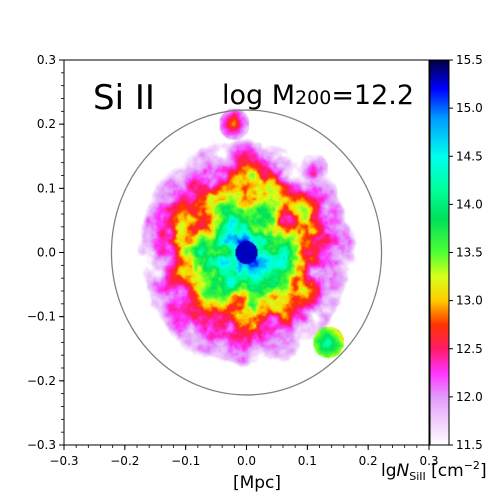 This screenshot has width=500, height=500. Describe the element at coordinates (428, 461) in the screenshot. I see `x-tick-label: 0.3` at that location.